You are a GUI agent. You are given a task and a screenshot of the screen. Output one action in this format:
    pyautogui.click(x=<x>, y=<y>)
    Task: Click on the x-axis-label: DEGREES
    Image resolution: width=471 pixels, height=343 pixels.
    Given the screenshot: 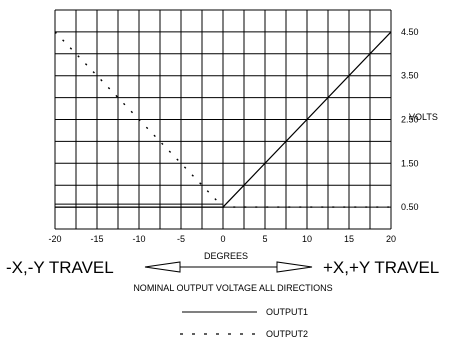 What is the action you would take?
    pyautogui.click(x=226, y=256)
    